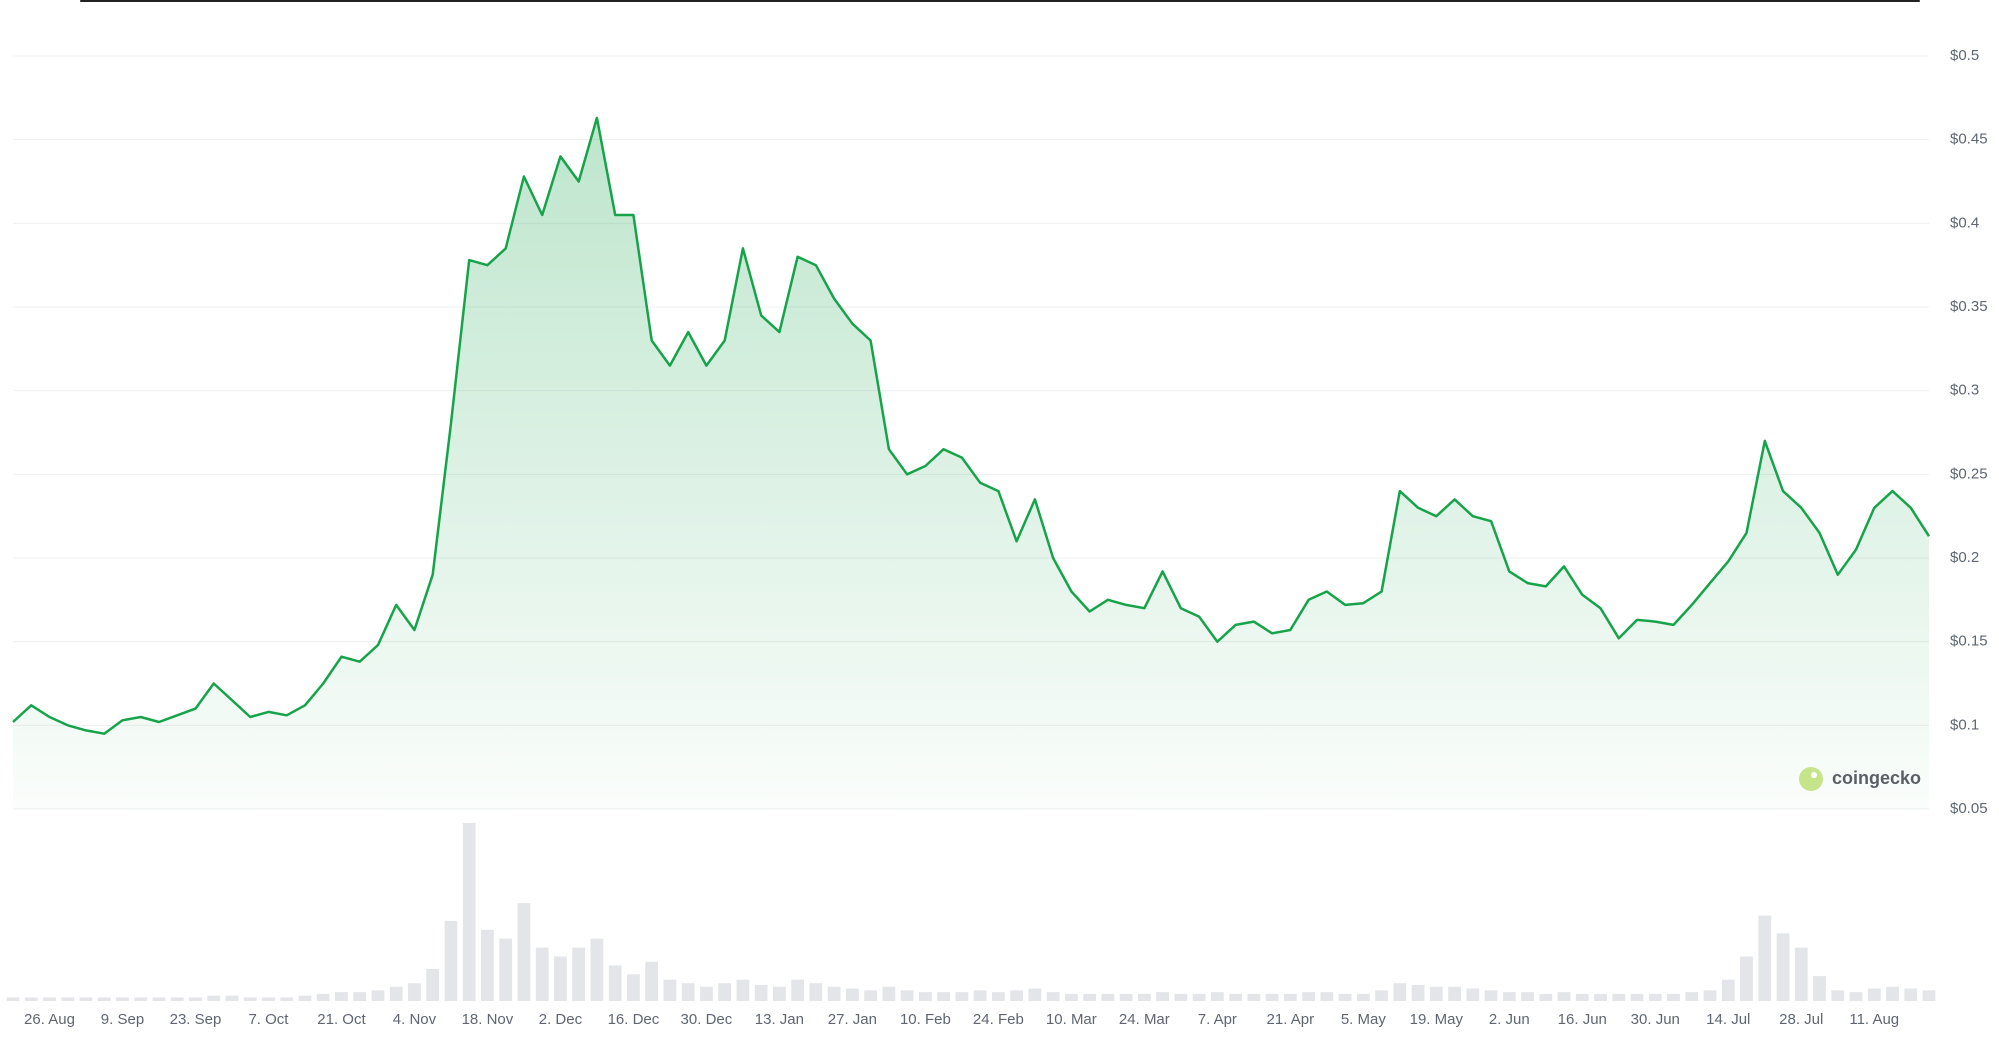 The height and width of the screenshot is (1047, 1999). I want to click on x-tick-label: 11. Aug, so click(1874, 1019).